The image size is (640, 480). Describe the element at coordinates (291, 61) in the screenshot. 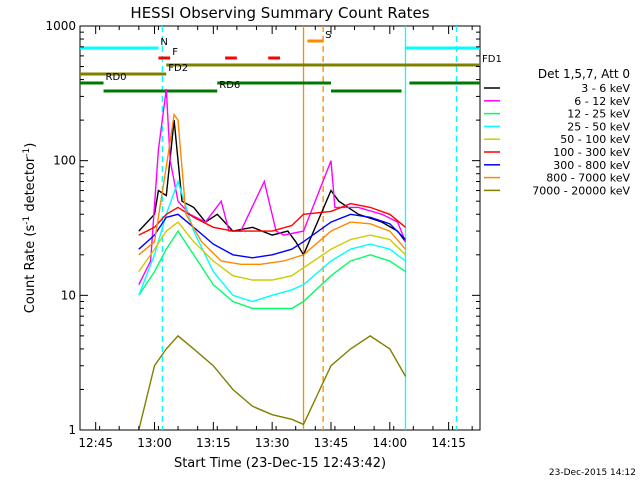

I see `status-bars-layer: NF S FD1 FD2 RD0 RD6` at that location.